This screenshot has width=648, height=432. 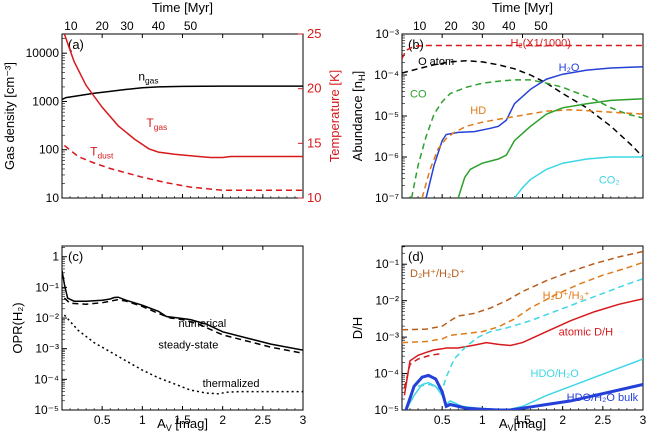 I want to click on y-axis-title: D/H, so click(x=357, y=328).